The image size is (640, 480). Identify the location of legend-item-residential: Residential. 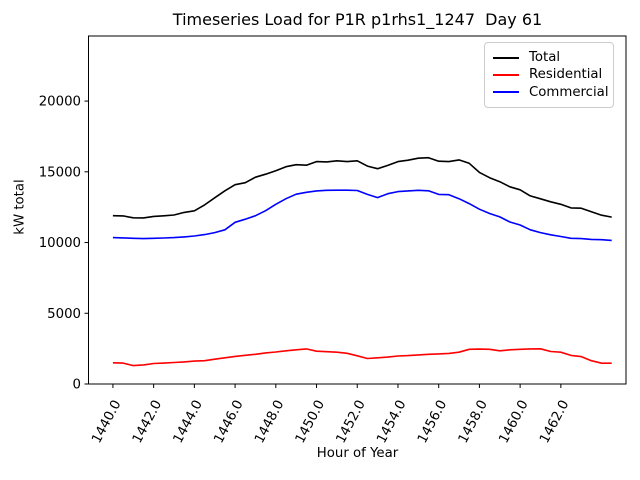
(549, 74).